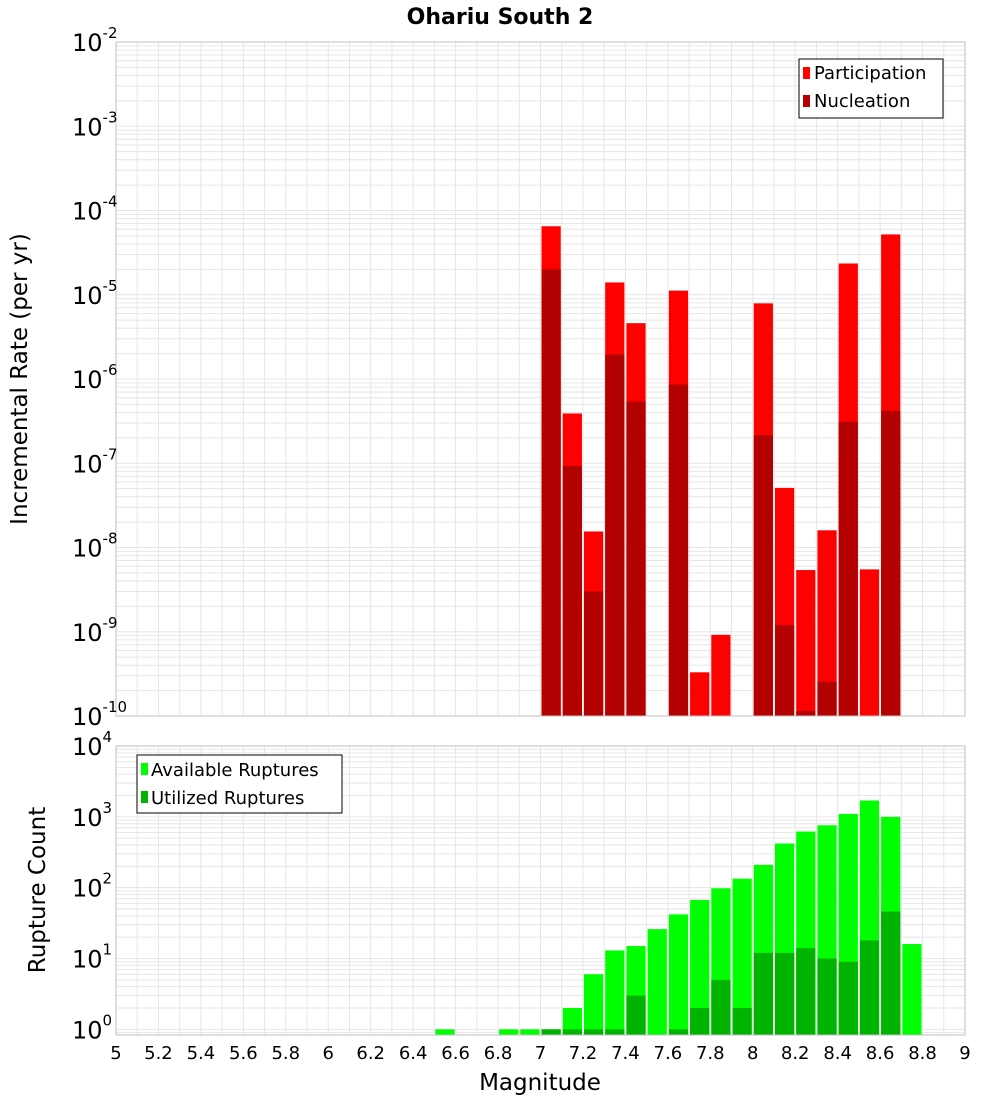 The height and width of the screenshot is (1100, 1000). What do you see at coordinates (115, 1053) in the screenshot?
I see `x-tick-label: 5` at bounding box center [115, 1053].